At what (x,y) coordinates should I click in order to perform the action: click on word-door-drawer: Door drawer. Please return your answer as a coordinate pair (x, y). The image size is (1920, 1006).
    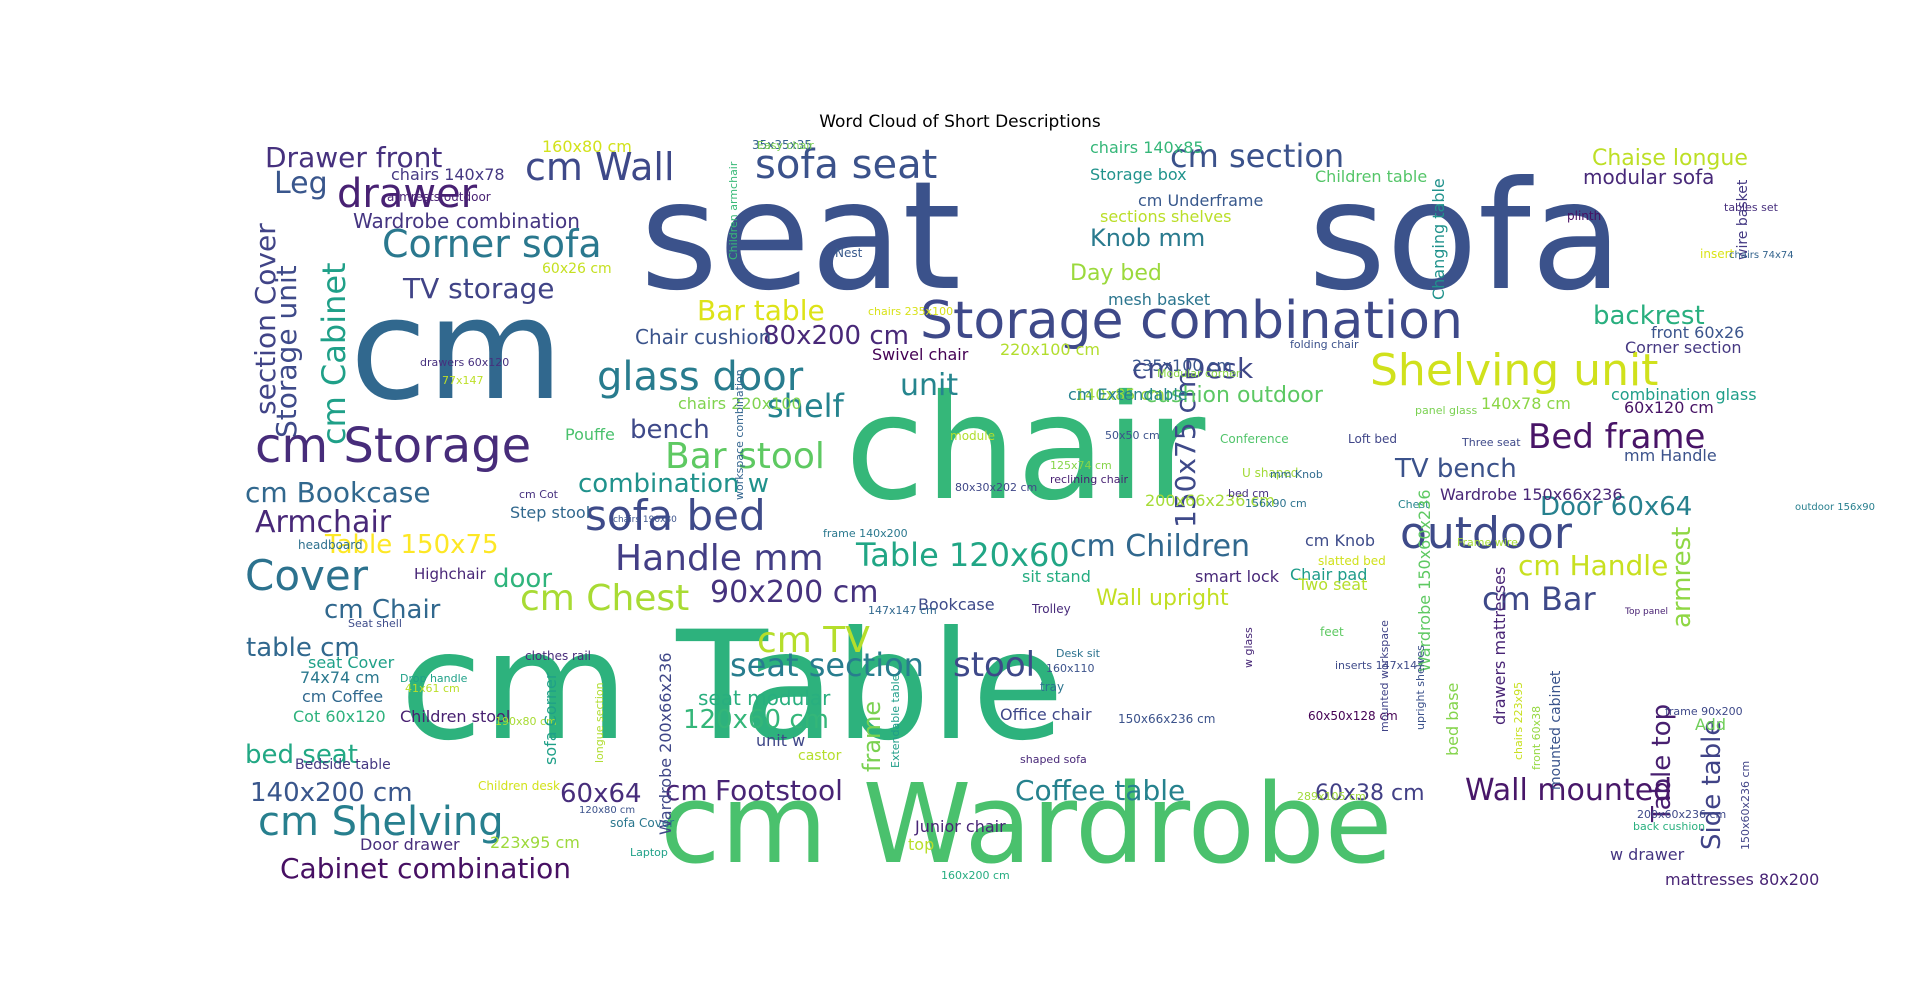
    Looking at the image, I should click on (410, 844).